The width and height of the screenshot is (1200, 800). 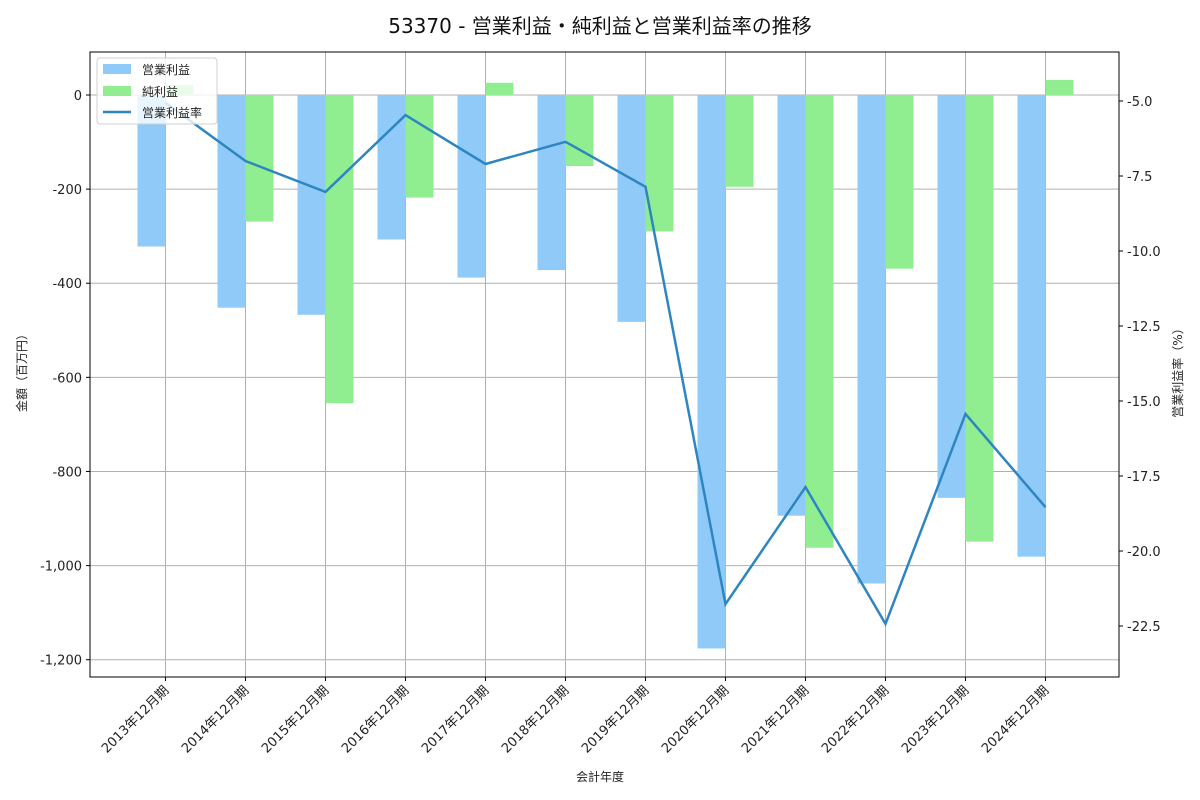 What do you see at coordinates (600, 776) in the screenshot?
I see `x-axis-label: 会計年度` at bounding box center [600, 776].